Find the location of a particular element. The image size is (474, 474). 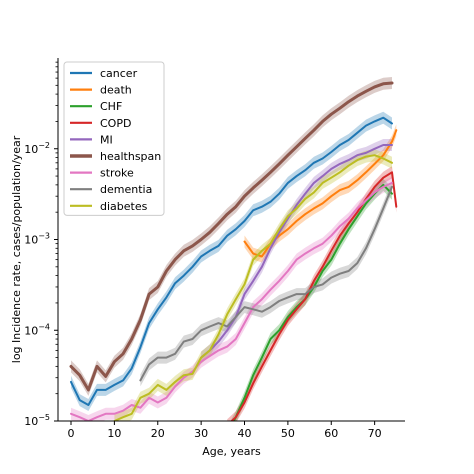

x-axis-label: Age, years is located at coordinates (231, 451).